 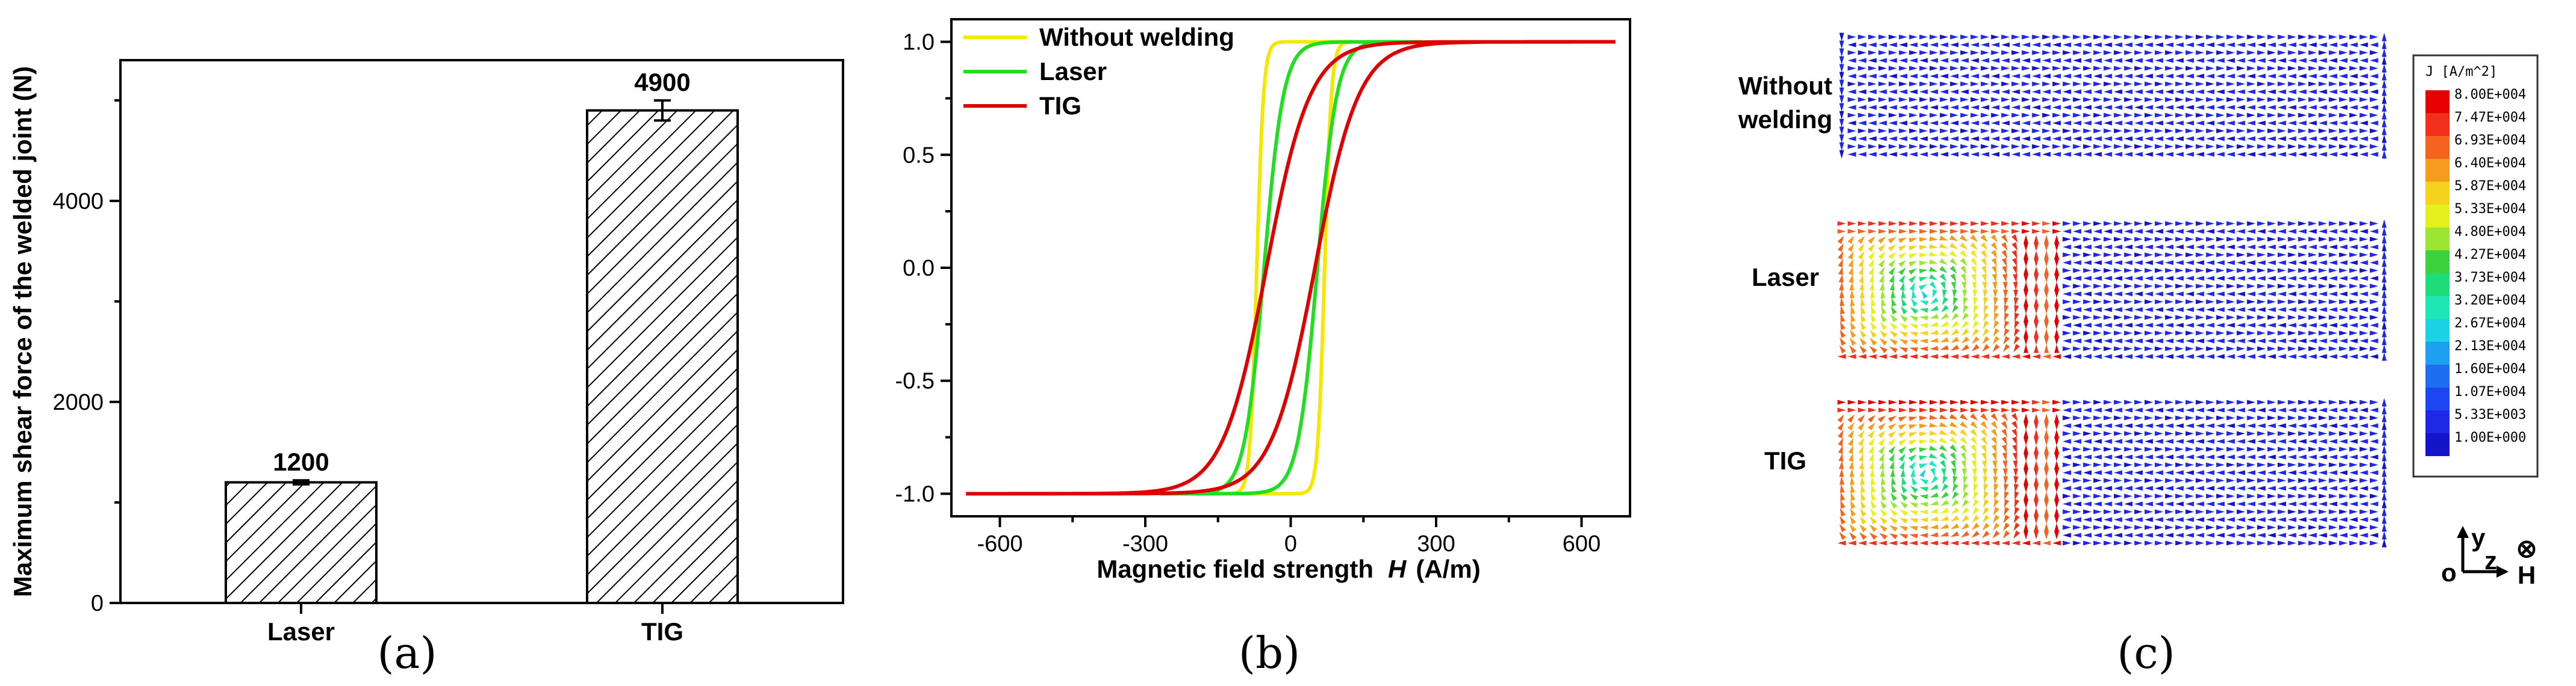 What do you see at coordinates (2437, 444) in the screenshot?
I see `colorbar-swatch` at bounding box center [2437, 444].